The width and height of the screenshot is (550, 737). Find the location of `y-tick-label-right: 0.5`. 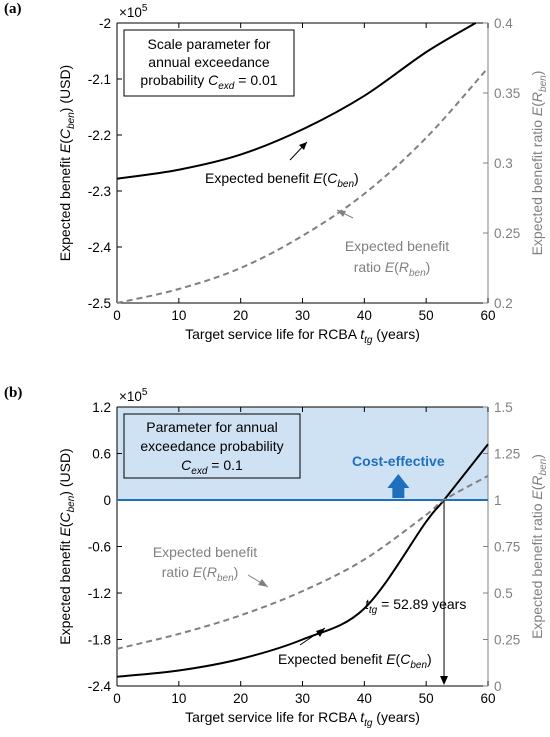

y-tick-label-right: 0.5 is located at coordinates (503, 593).